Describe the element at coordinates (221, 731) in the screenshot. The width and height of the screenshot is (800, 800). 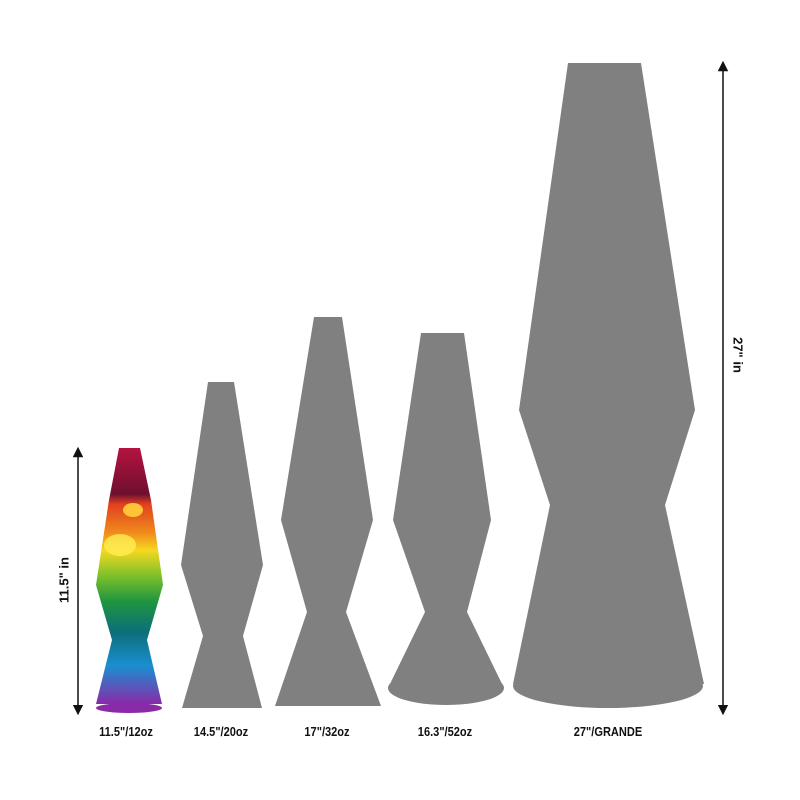
I see `lamp-label-20oz: 14.5"/20oz` at that location.